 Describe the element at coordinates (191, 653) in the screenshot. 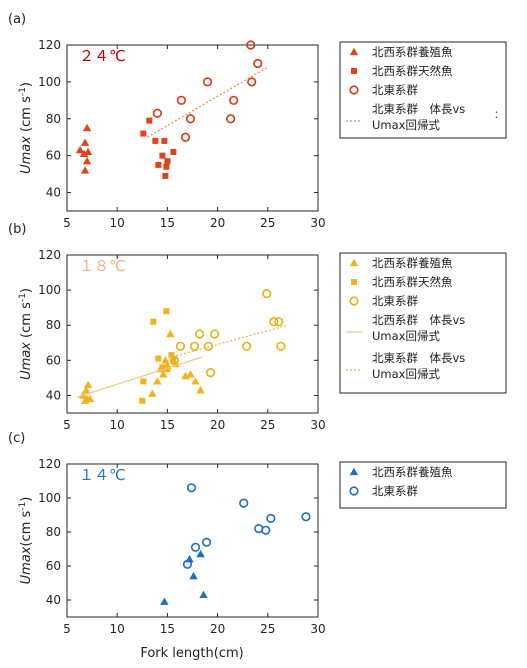

I see `x-axis-label: Fork length(cm)` at that location.